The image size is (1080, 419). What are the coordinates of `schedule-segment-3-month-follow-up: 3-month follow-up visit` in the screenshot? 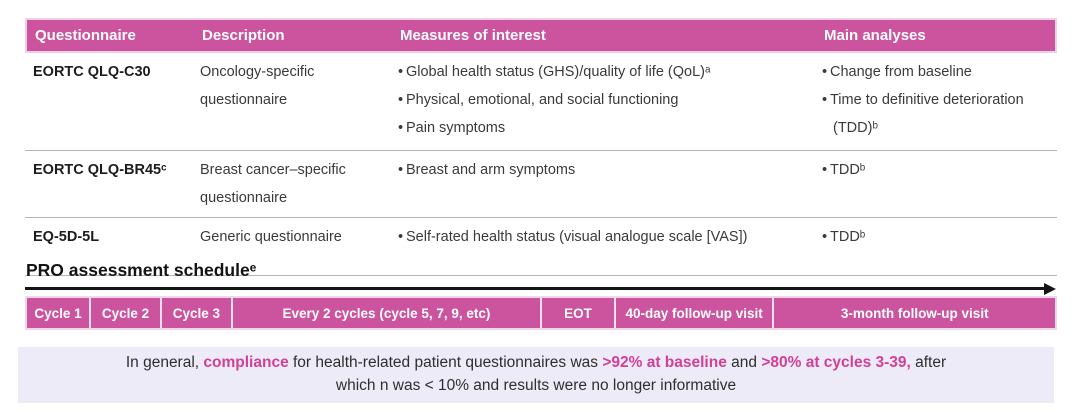 It's located at (913, 313).